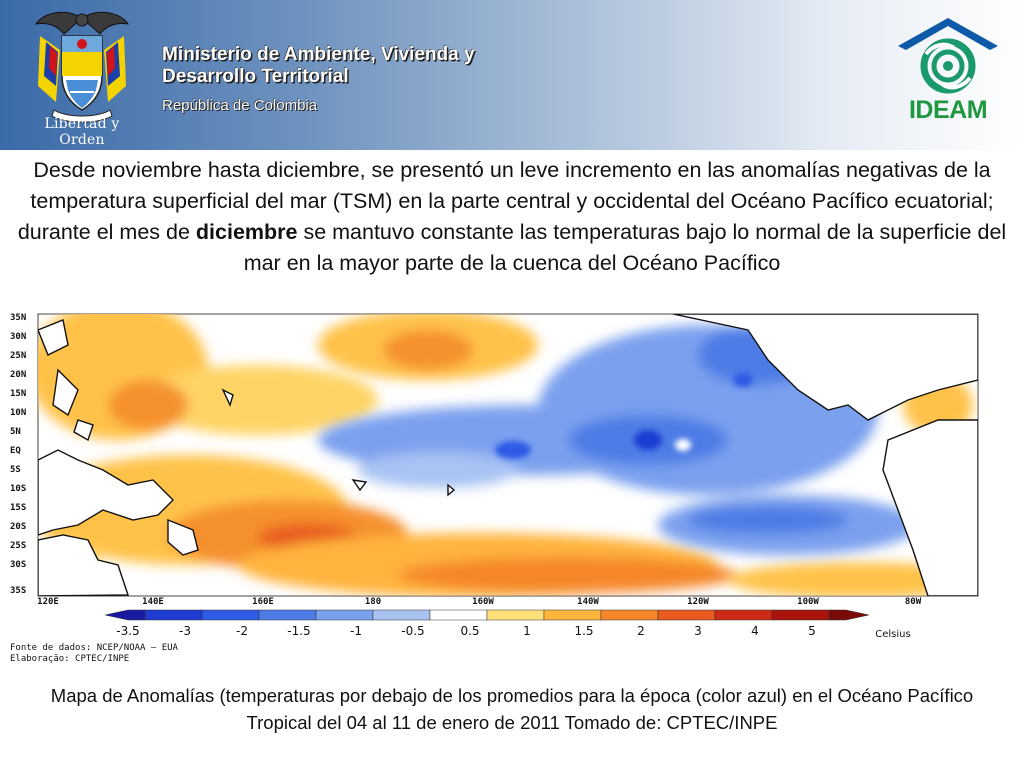 This screenshot has width=1024, height=768. Describe the element at coordinates (82, 132) in the screenshot. I see `coat-of-arms-motto: Libertad y Orden` at that location.